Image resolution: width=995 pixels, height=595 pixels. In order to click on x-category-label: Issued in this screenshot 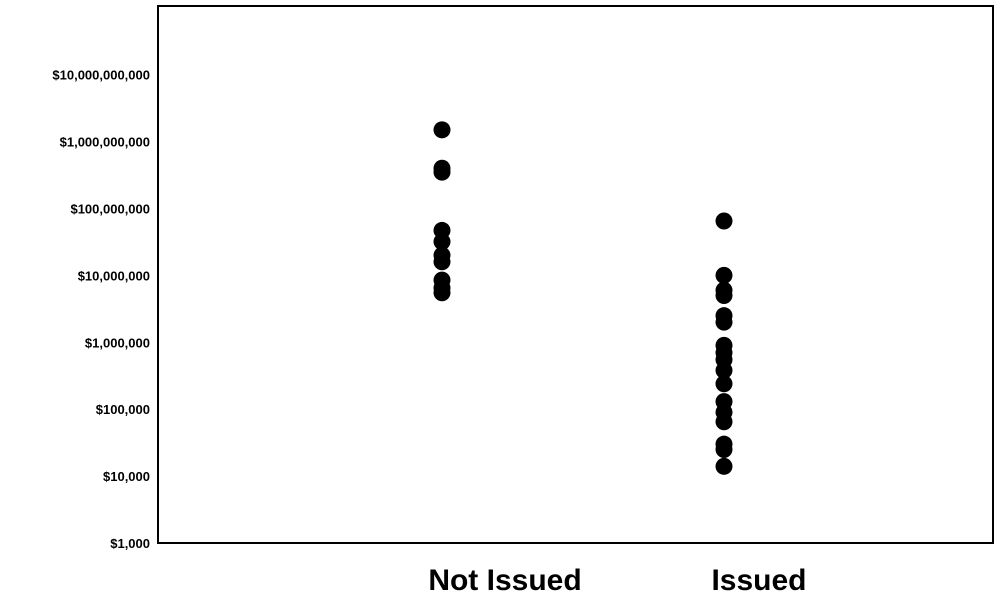, I will do `click(758, 579)`.